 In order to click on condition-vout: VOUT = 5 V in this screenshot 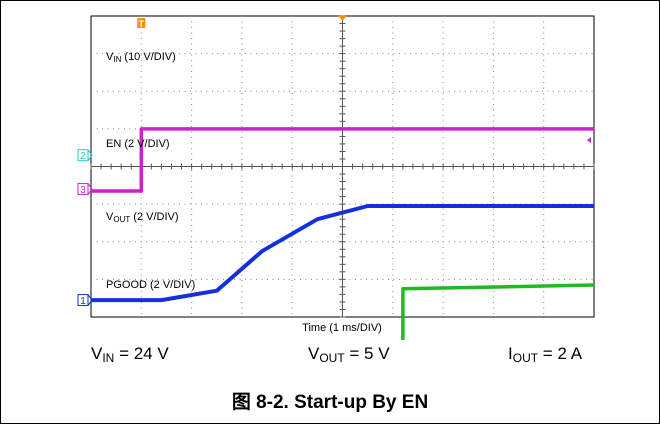, I will do `click(349, 354)`.